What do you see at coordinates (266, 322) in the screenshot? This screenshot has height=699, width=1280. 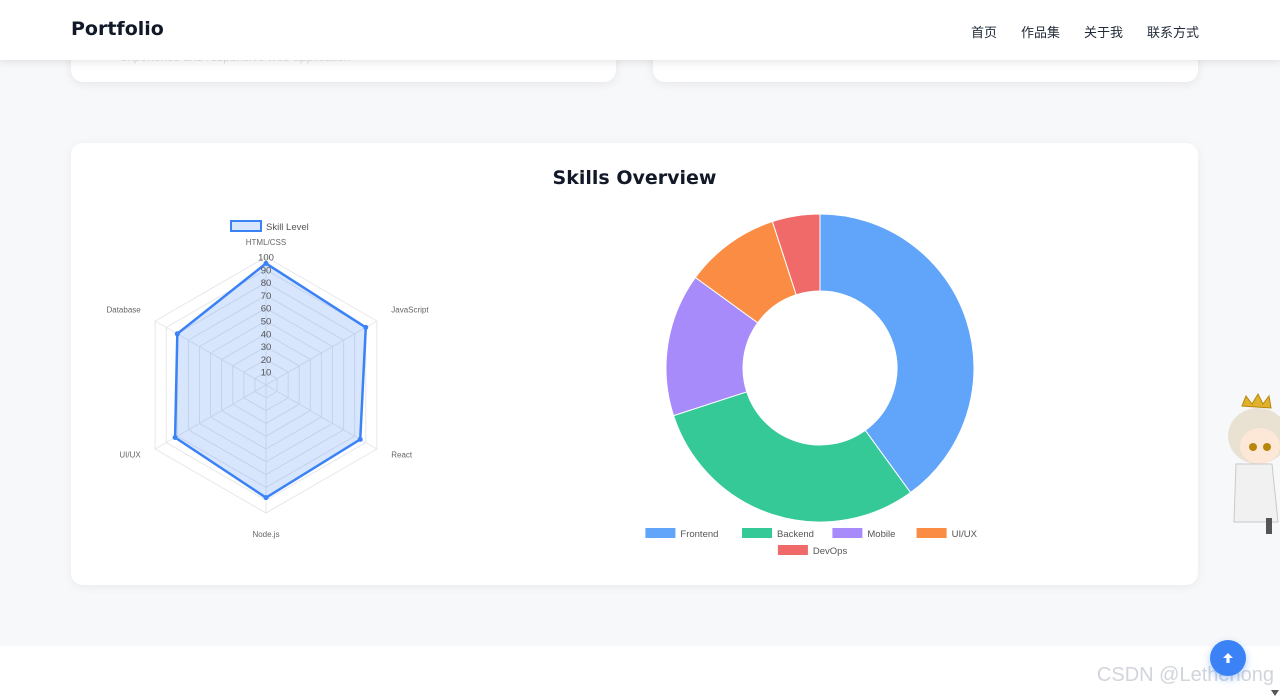 I see `radar-tick-label: 50` at bounding box center [266, 322].